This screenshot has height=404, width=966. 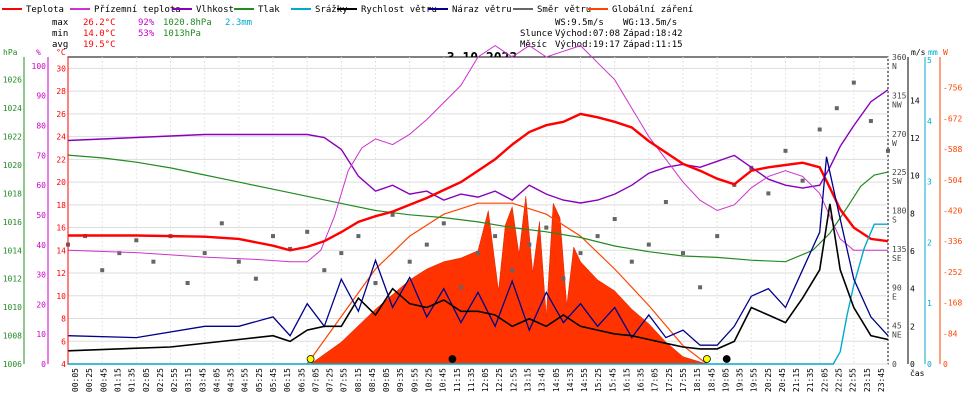 What do you see at coordinates (60, 45) in the screenshot?
I see `stat-avg-label: avg` at bounding box center [60, 45].